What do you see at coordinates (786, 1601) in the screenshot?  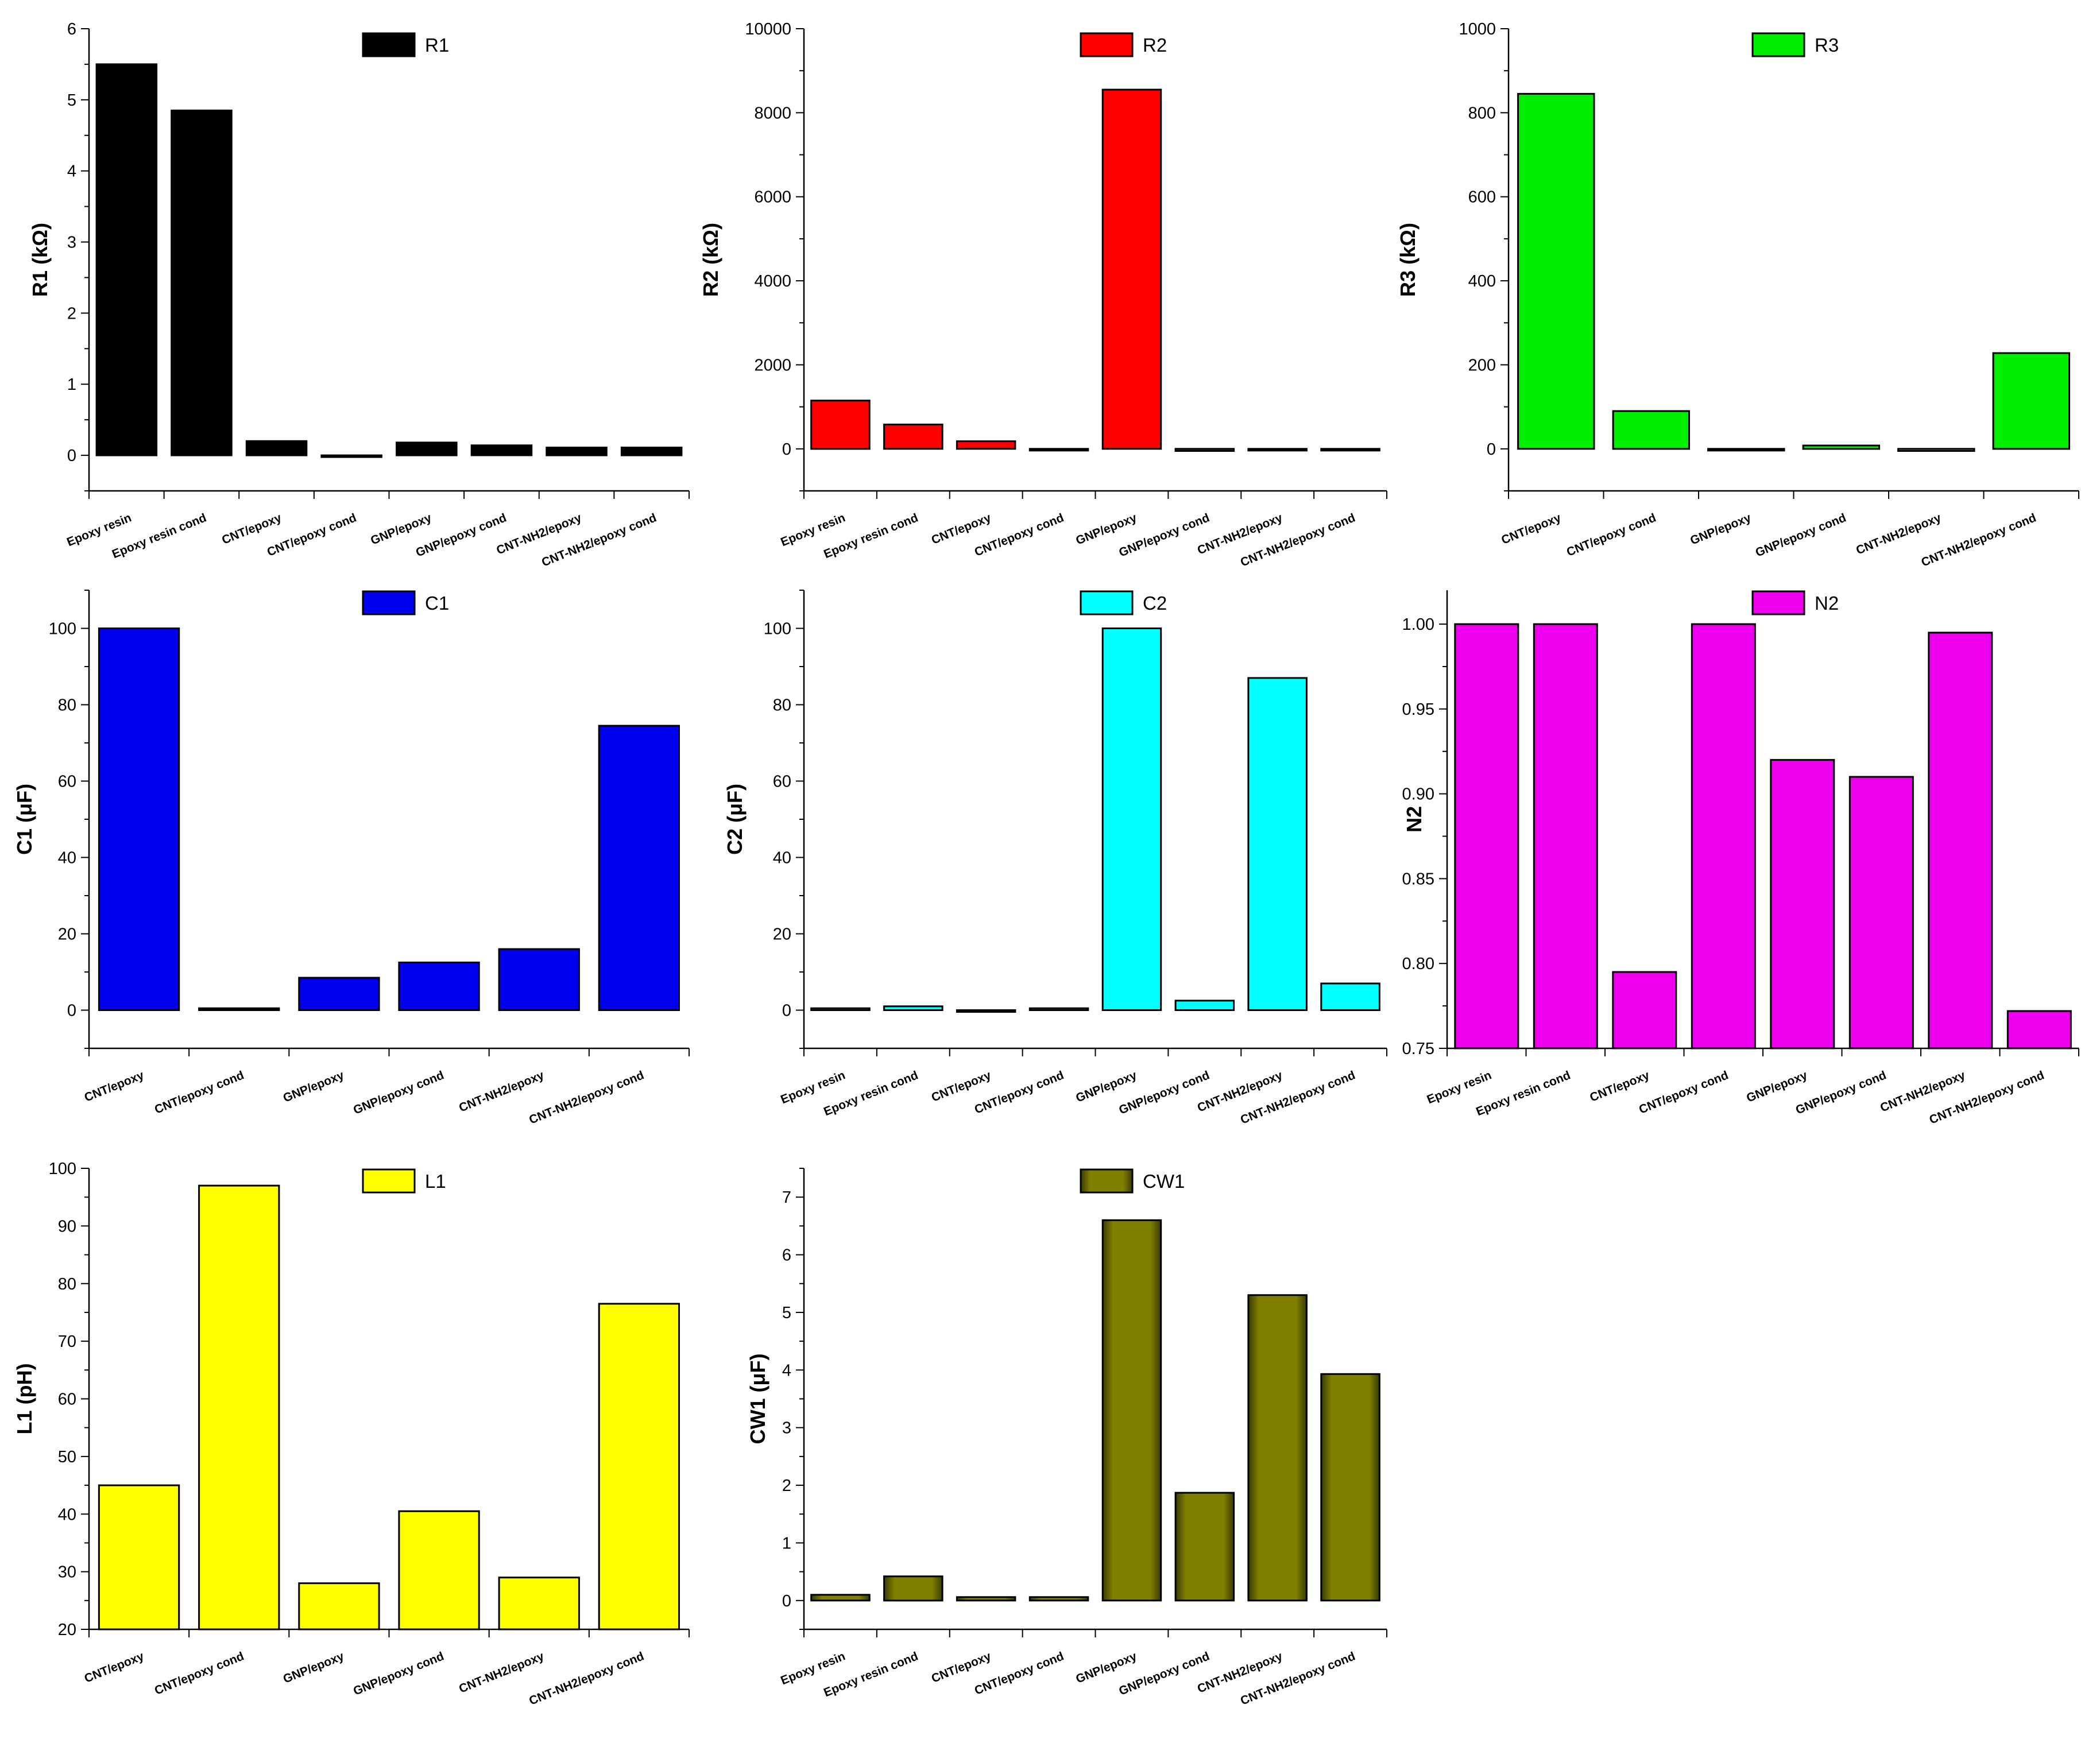 I see `y-tick-label: 0` at bounding box center [786, 1601].